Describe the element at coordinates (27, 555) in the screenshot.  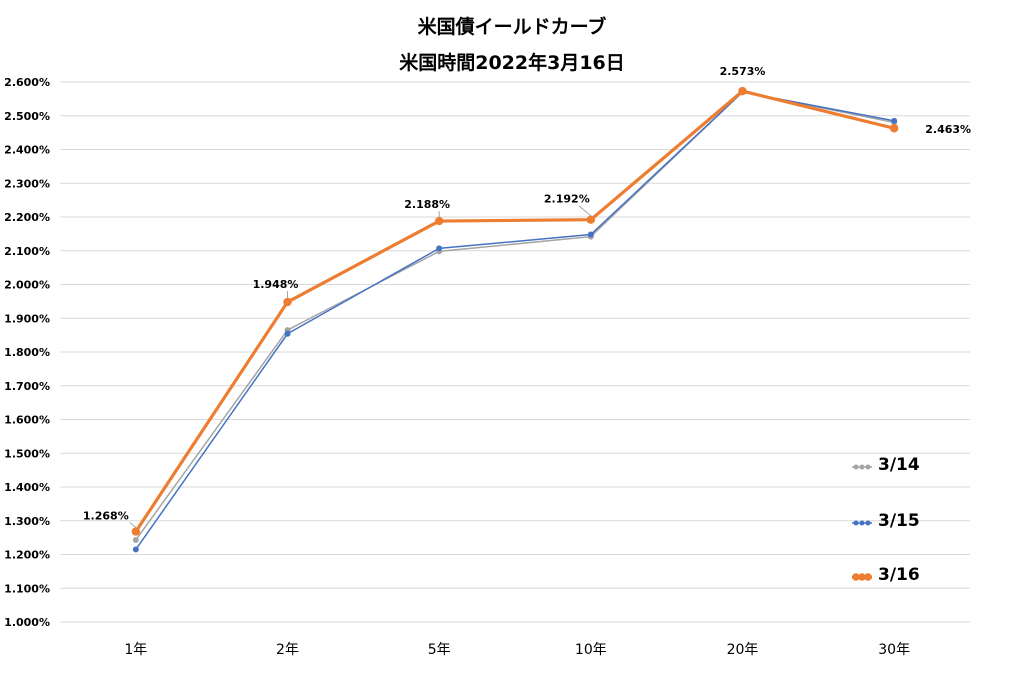
I see `y-tick-label: 1.200%` at that location.